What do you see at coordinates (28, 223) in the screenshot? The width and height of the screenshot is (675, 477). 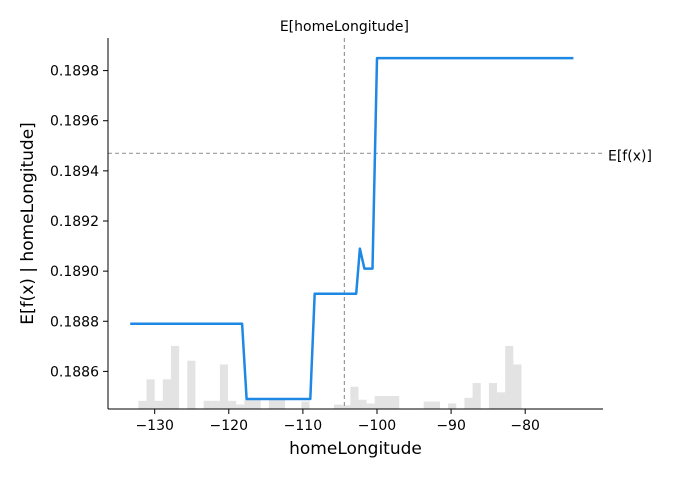 I see `y-axis-label: E[f(x) | homeLongitude]` at bounding box center [28, 223].